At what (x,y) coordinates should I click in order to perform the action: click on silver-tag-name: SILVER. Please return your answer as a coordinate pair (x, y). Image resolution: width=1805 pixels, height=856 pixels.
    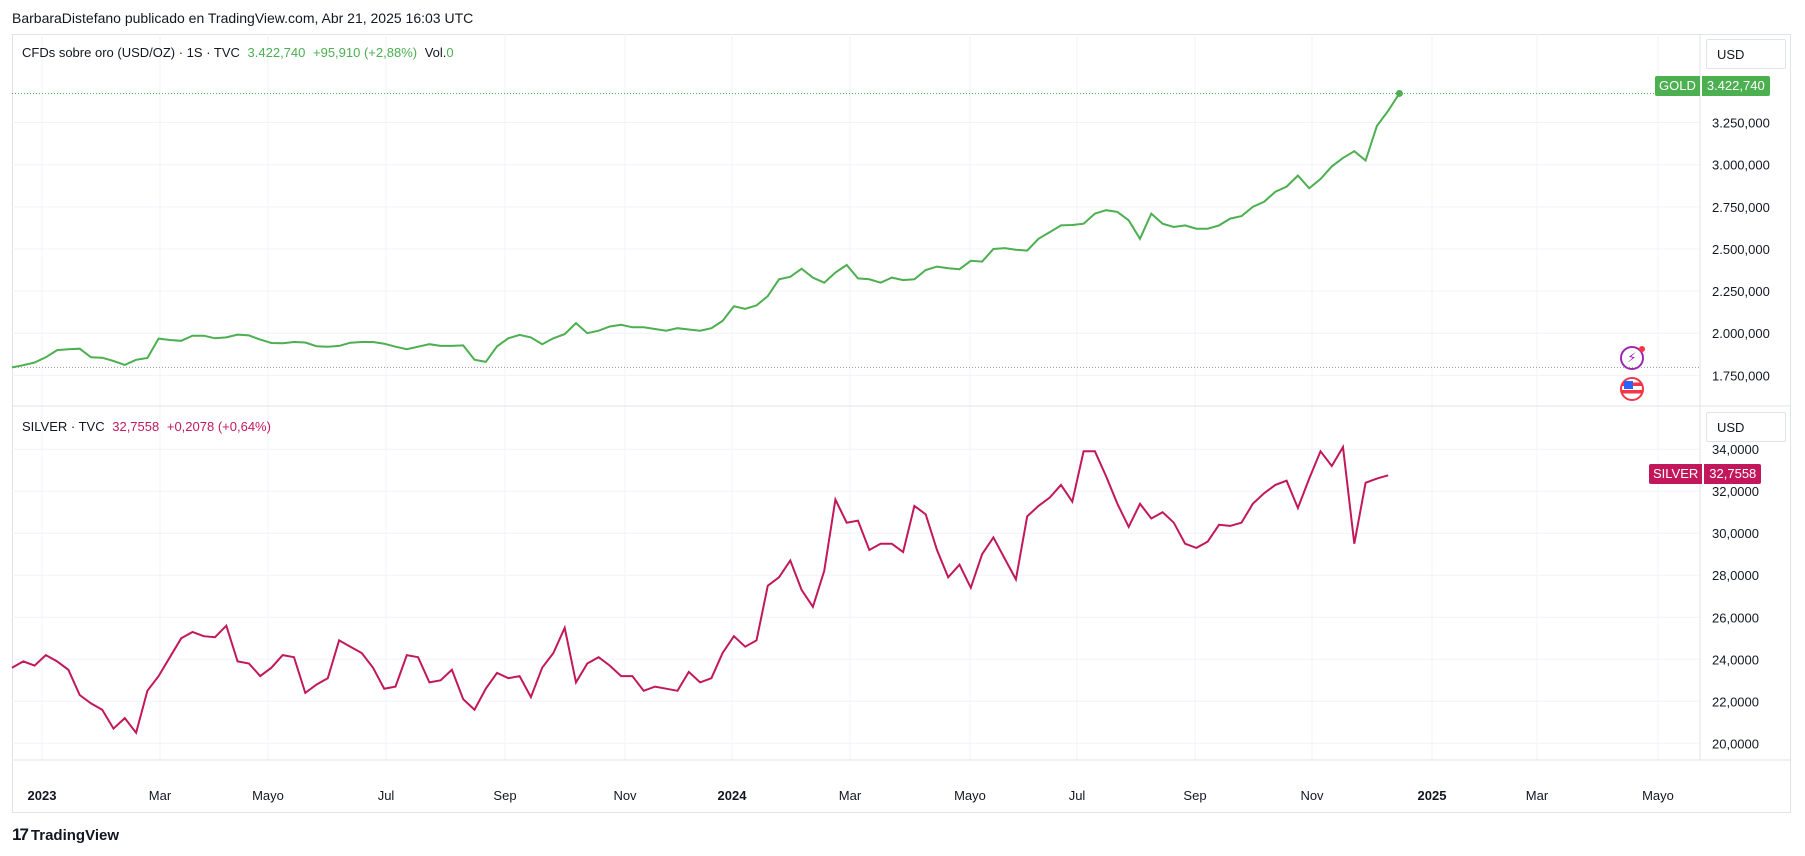
    Looking at the image, I should click on (1676, 474).